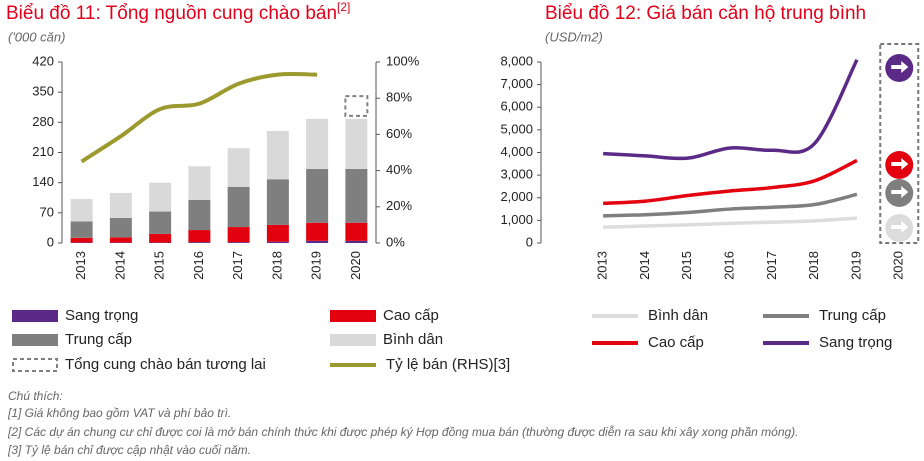 Image resolution: width=924 pixels, height=461 pixels. What do you see at coordinates (448, 364) in the screenshot?
I see `legend-label: Tỷ lệ bán (RHS)[3]` at bounding box center [448, 364].